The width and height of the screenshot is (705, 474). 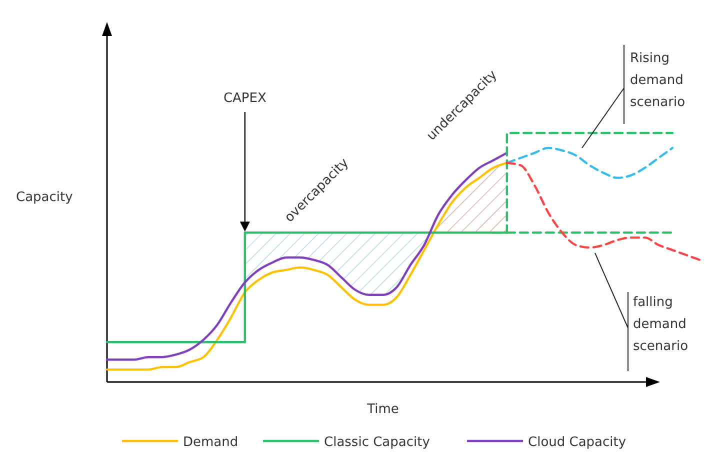 I want to click on annotation: falling demand scenario, so click(x=660, y=324).